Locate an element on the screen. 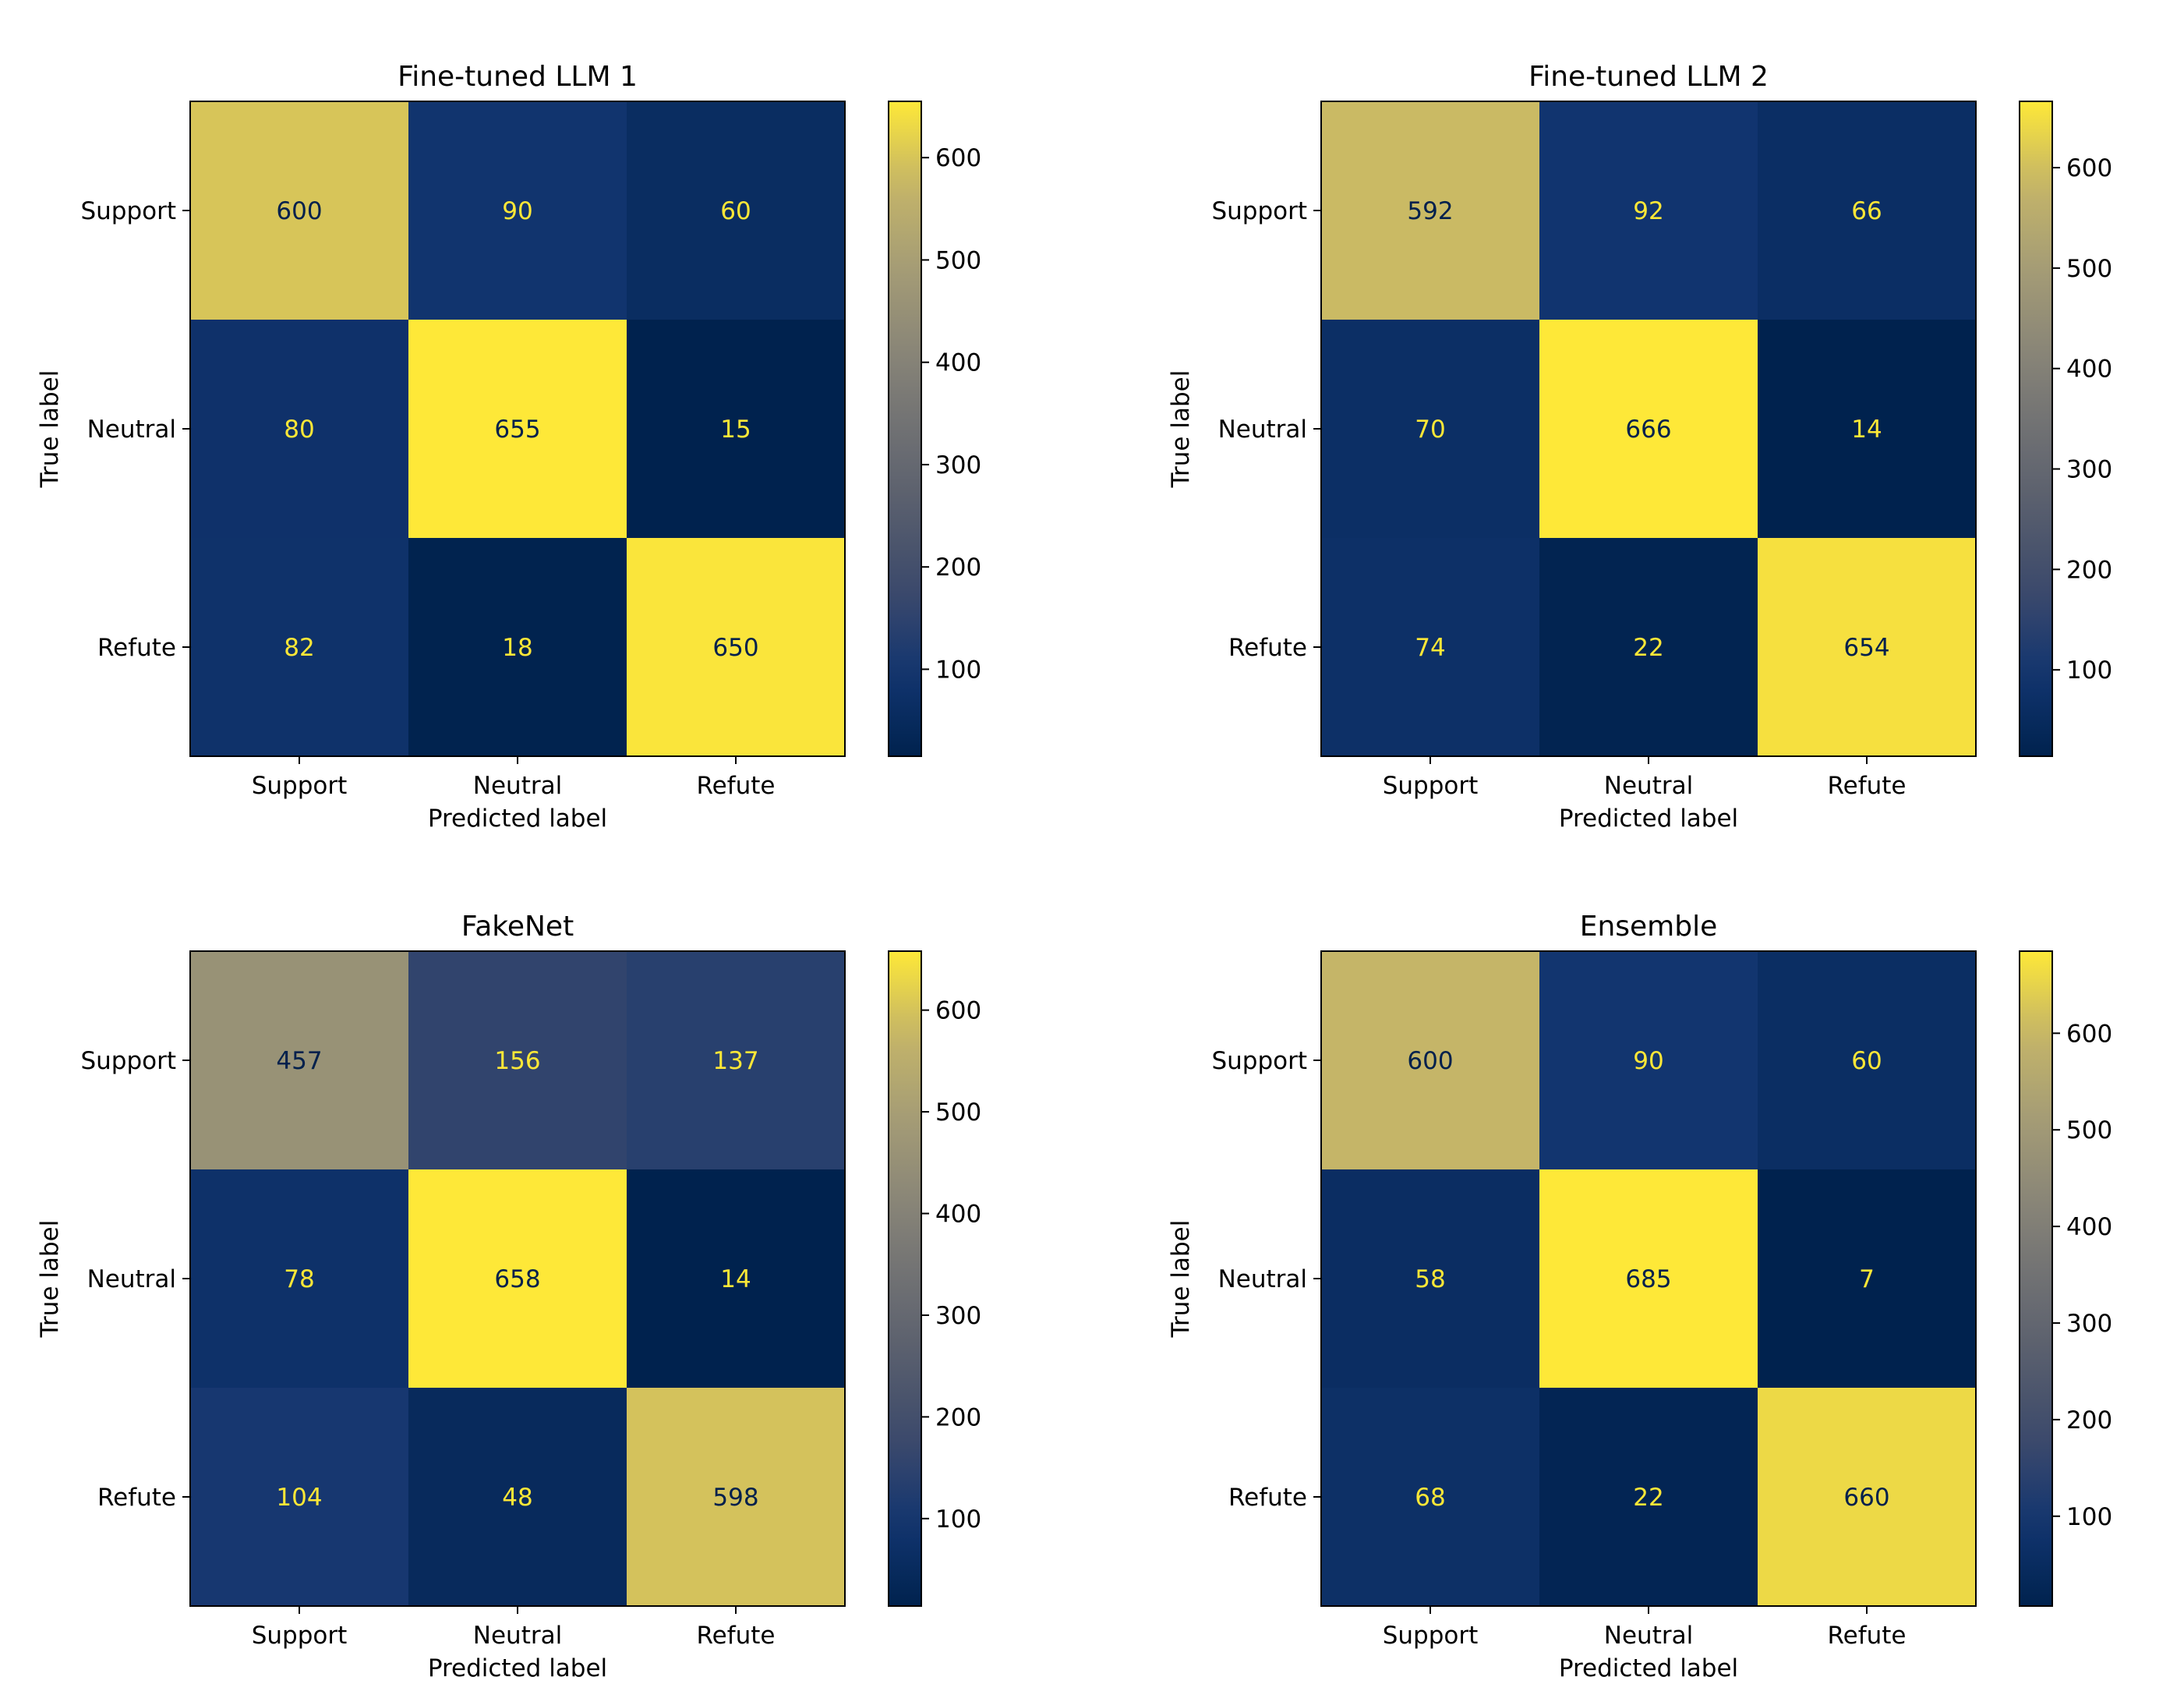 The height and width of the screenshot is (1684, 2184). cell-value-label: 655 is located at coordinates (517, 430).